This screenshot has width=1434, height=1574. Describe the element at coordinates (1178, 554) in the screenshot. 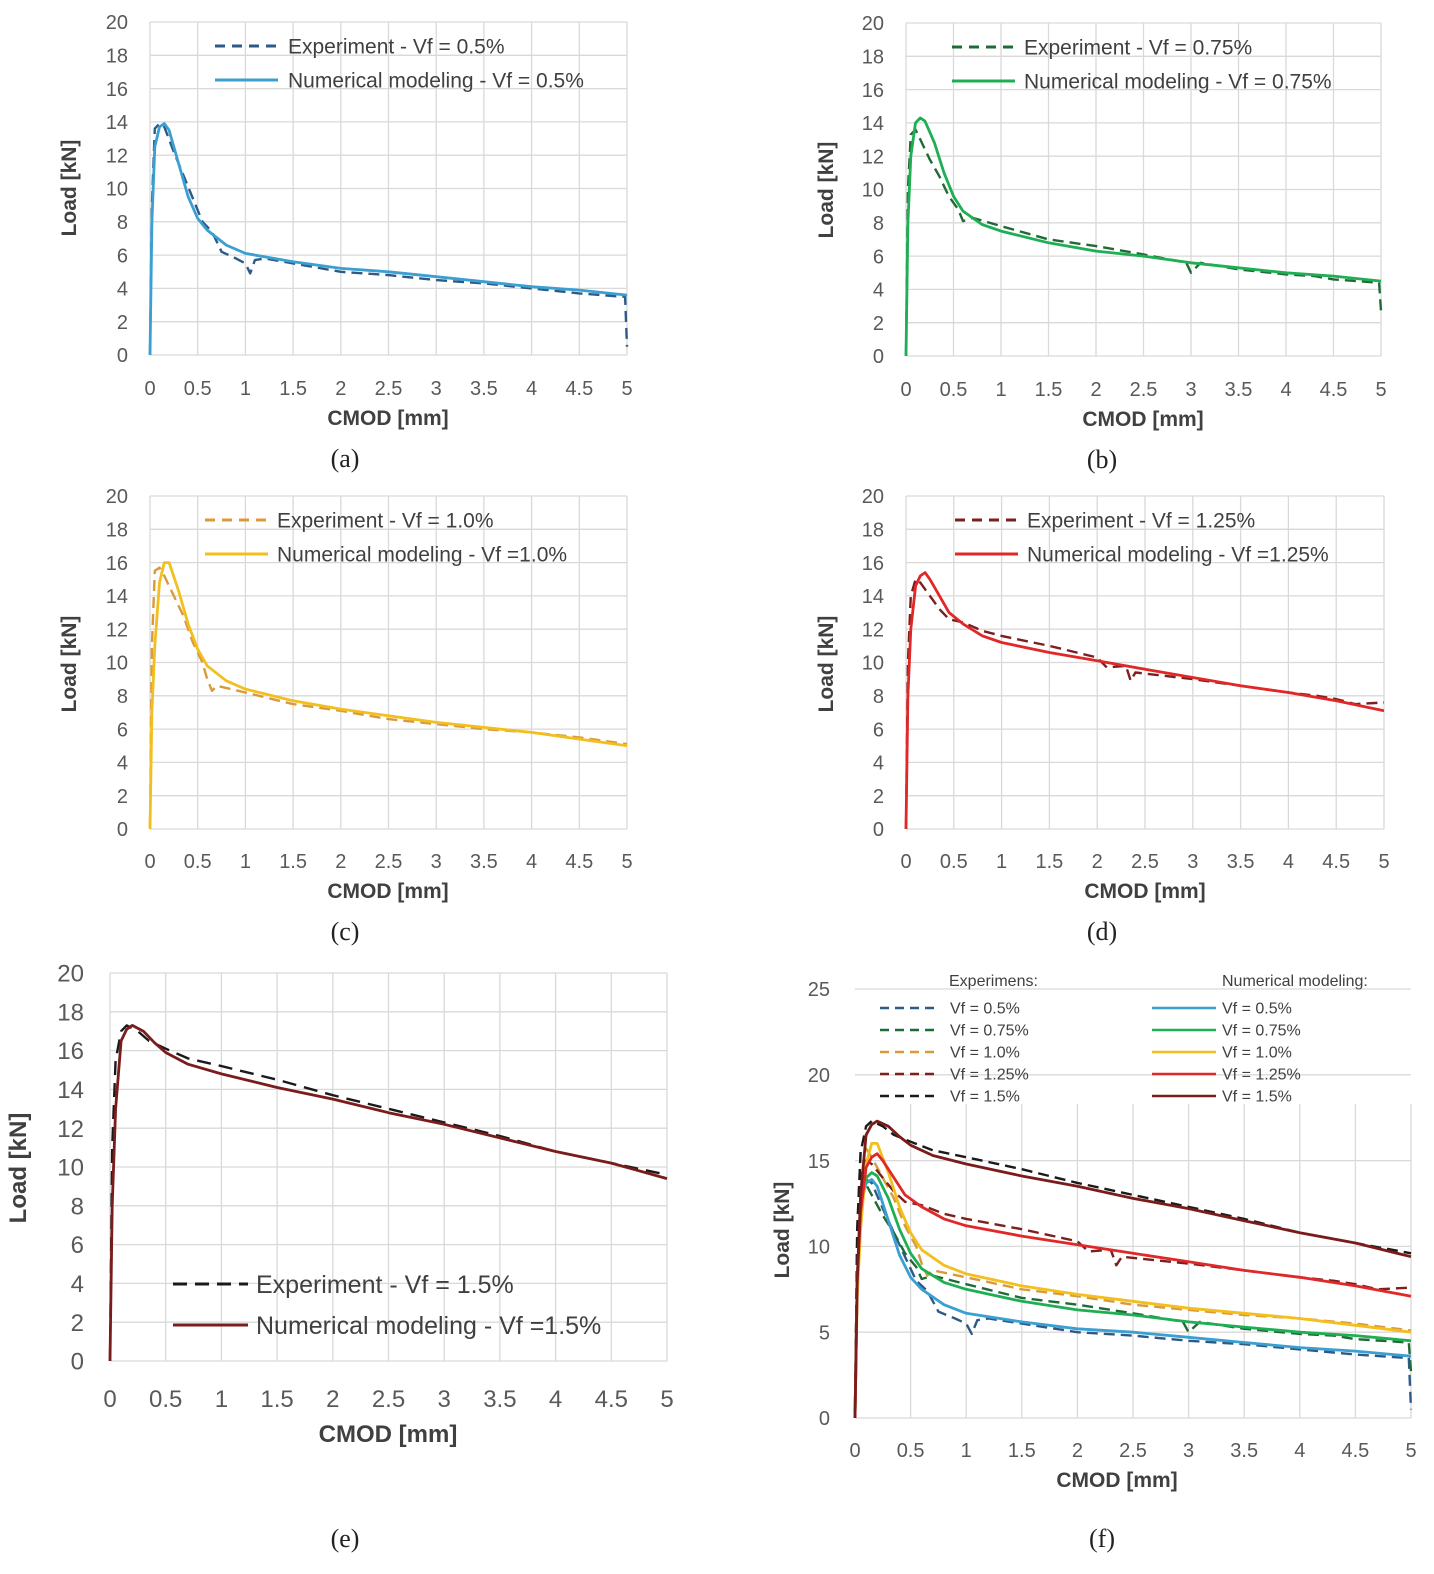

I see `legend-label: Numerical modeling - Vf =1.25%` at that location.